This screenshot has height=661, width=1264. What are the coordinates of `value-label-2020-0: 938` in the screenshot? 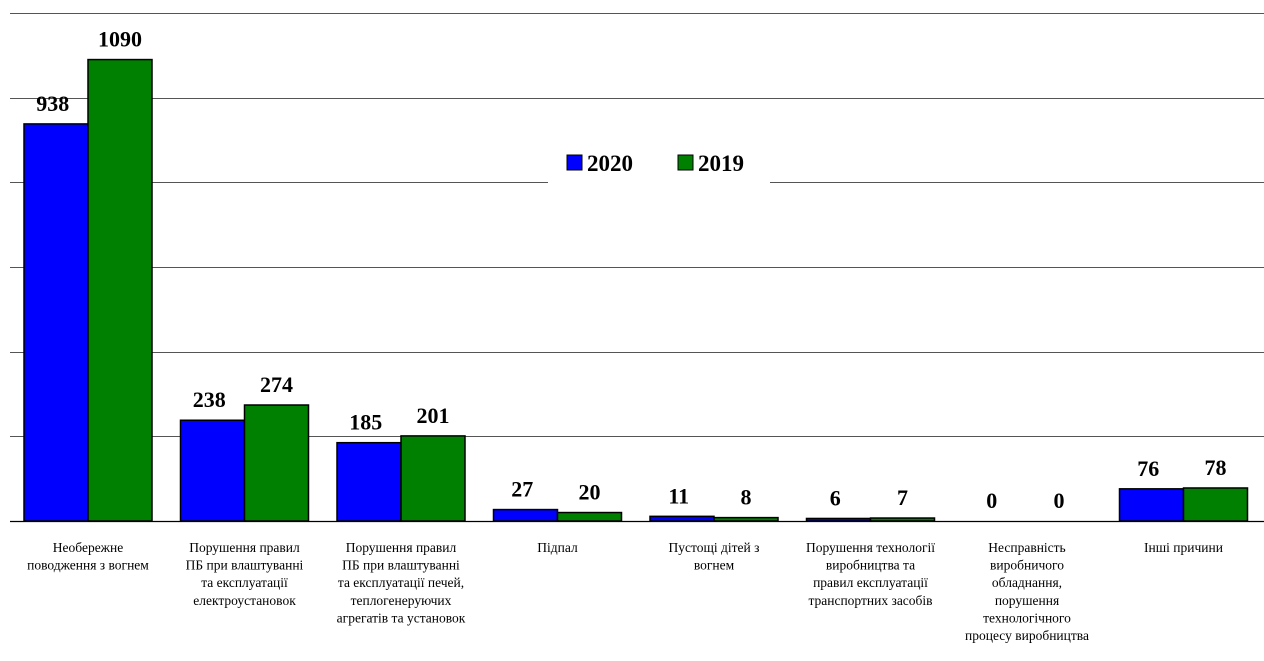 It's located at (52, 103).